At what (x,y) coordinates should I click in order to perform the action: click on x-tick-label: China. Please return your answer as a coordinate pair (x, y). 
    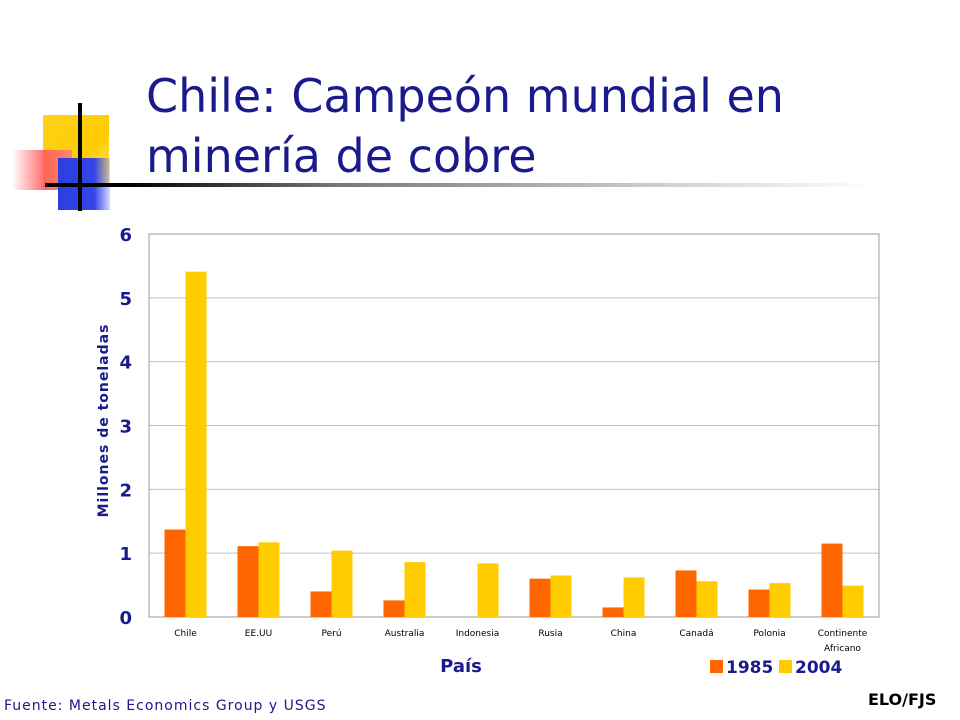
    Looking at the image, I should click on (624, 634).